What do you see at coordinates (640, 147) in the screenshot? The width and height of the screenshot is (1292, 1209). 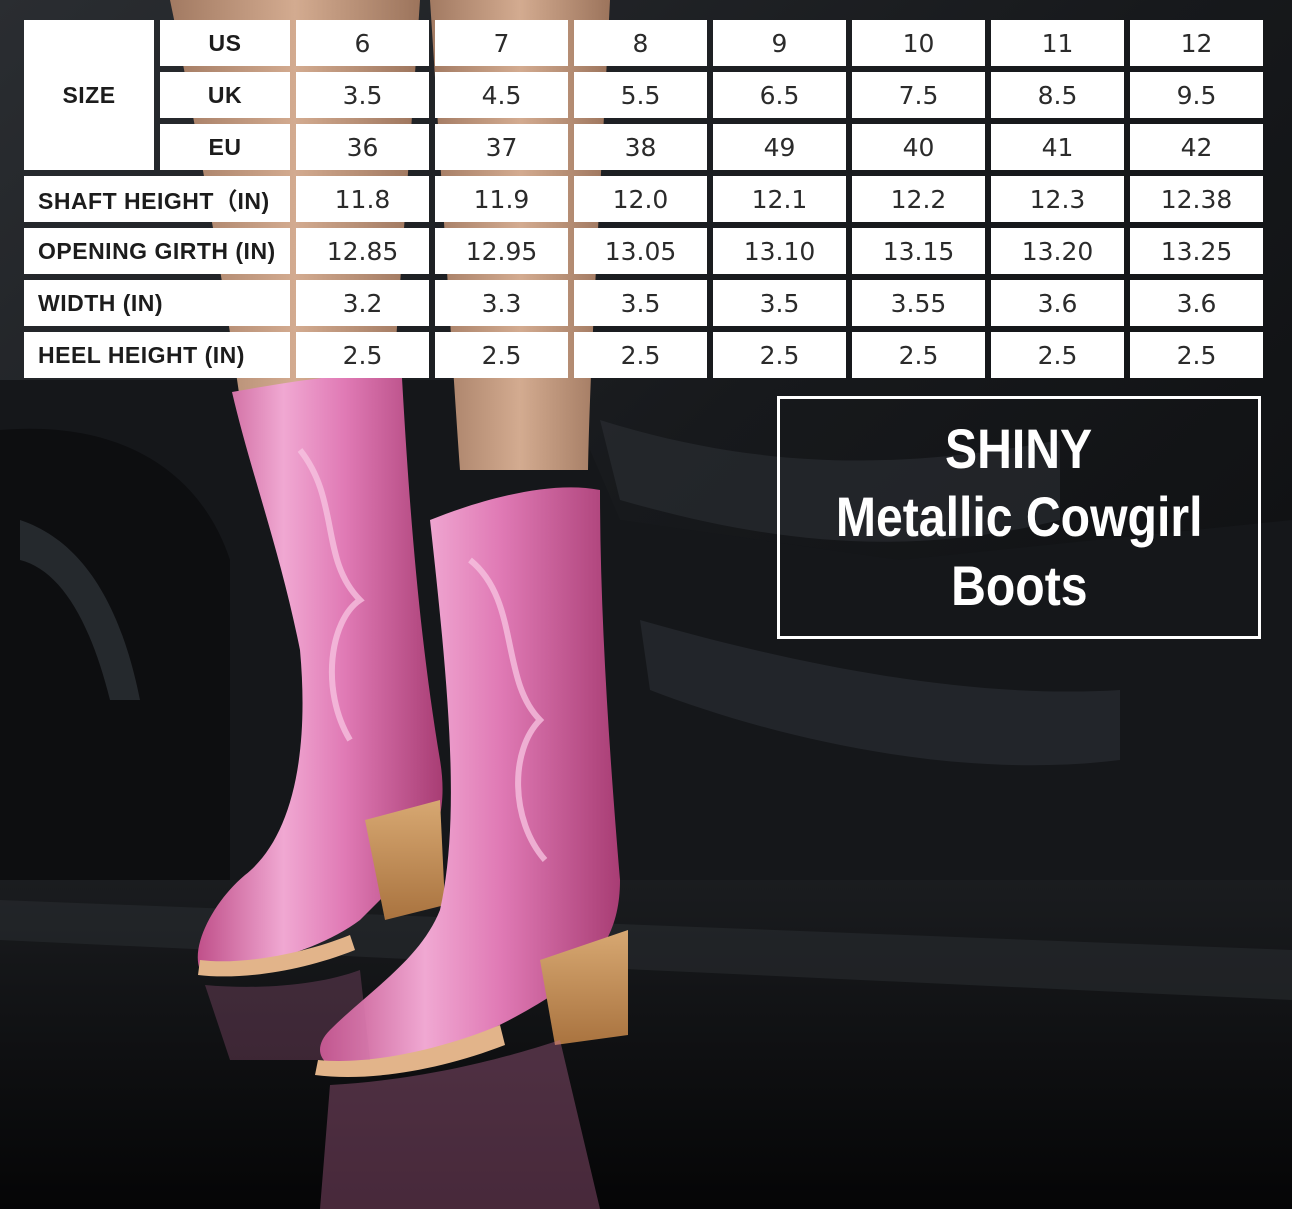 I see `table-cell: 38` at bounding box center [640, 147].